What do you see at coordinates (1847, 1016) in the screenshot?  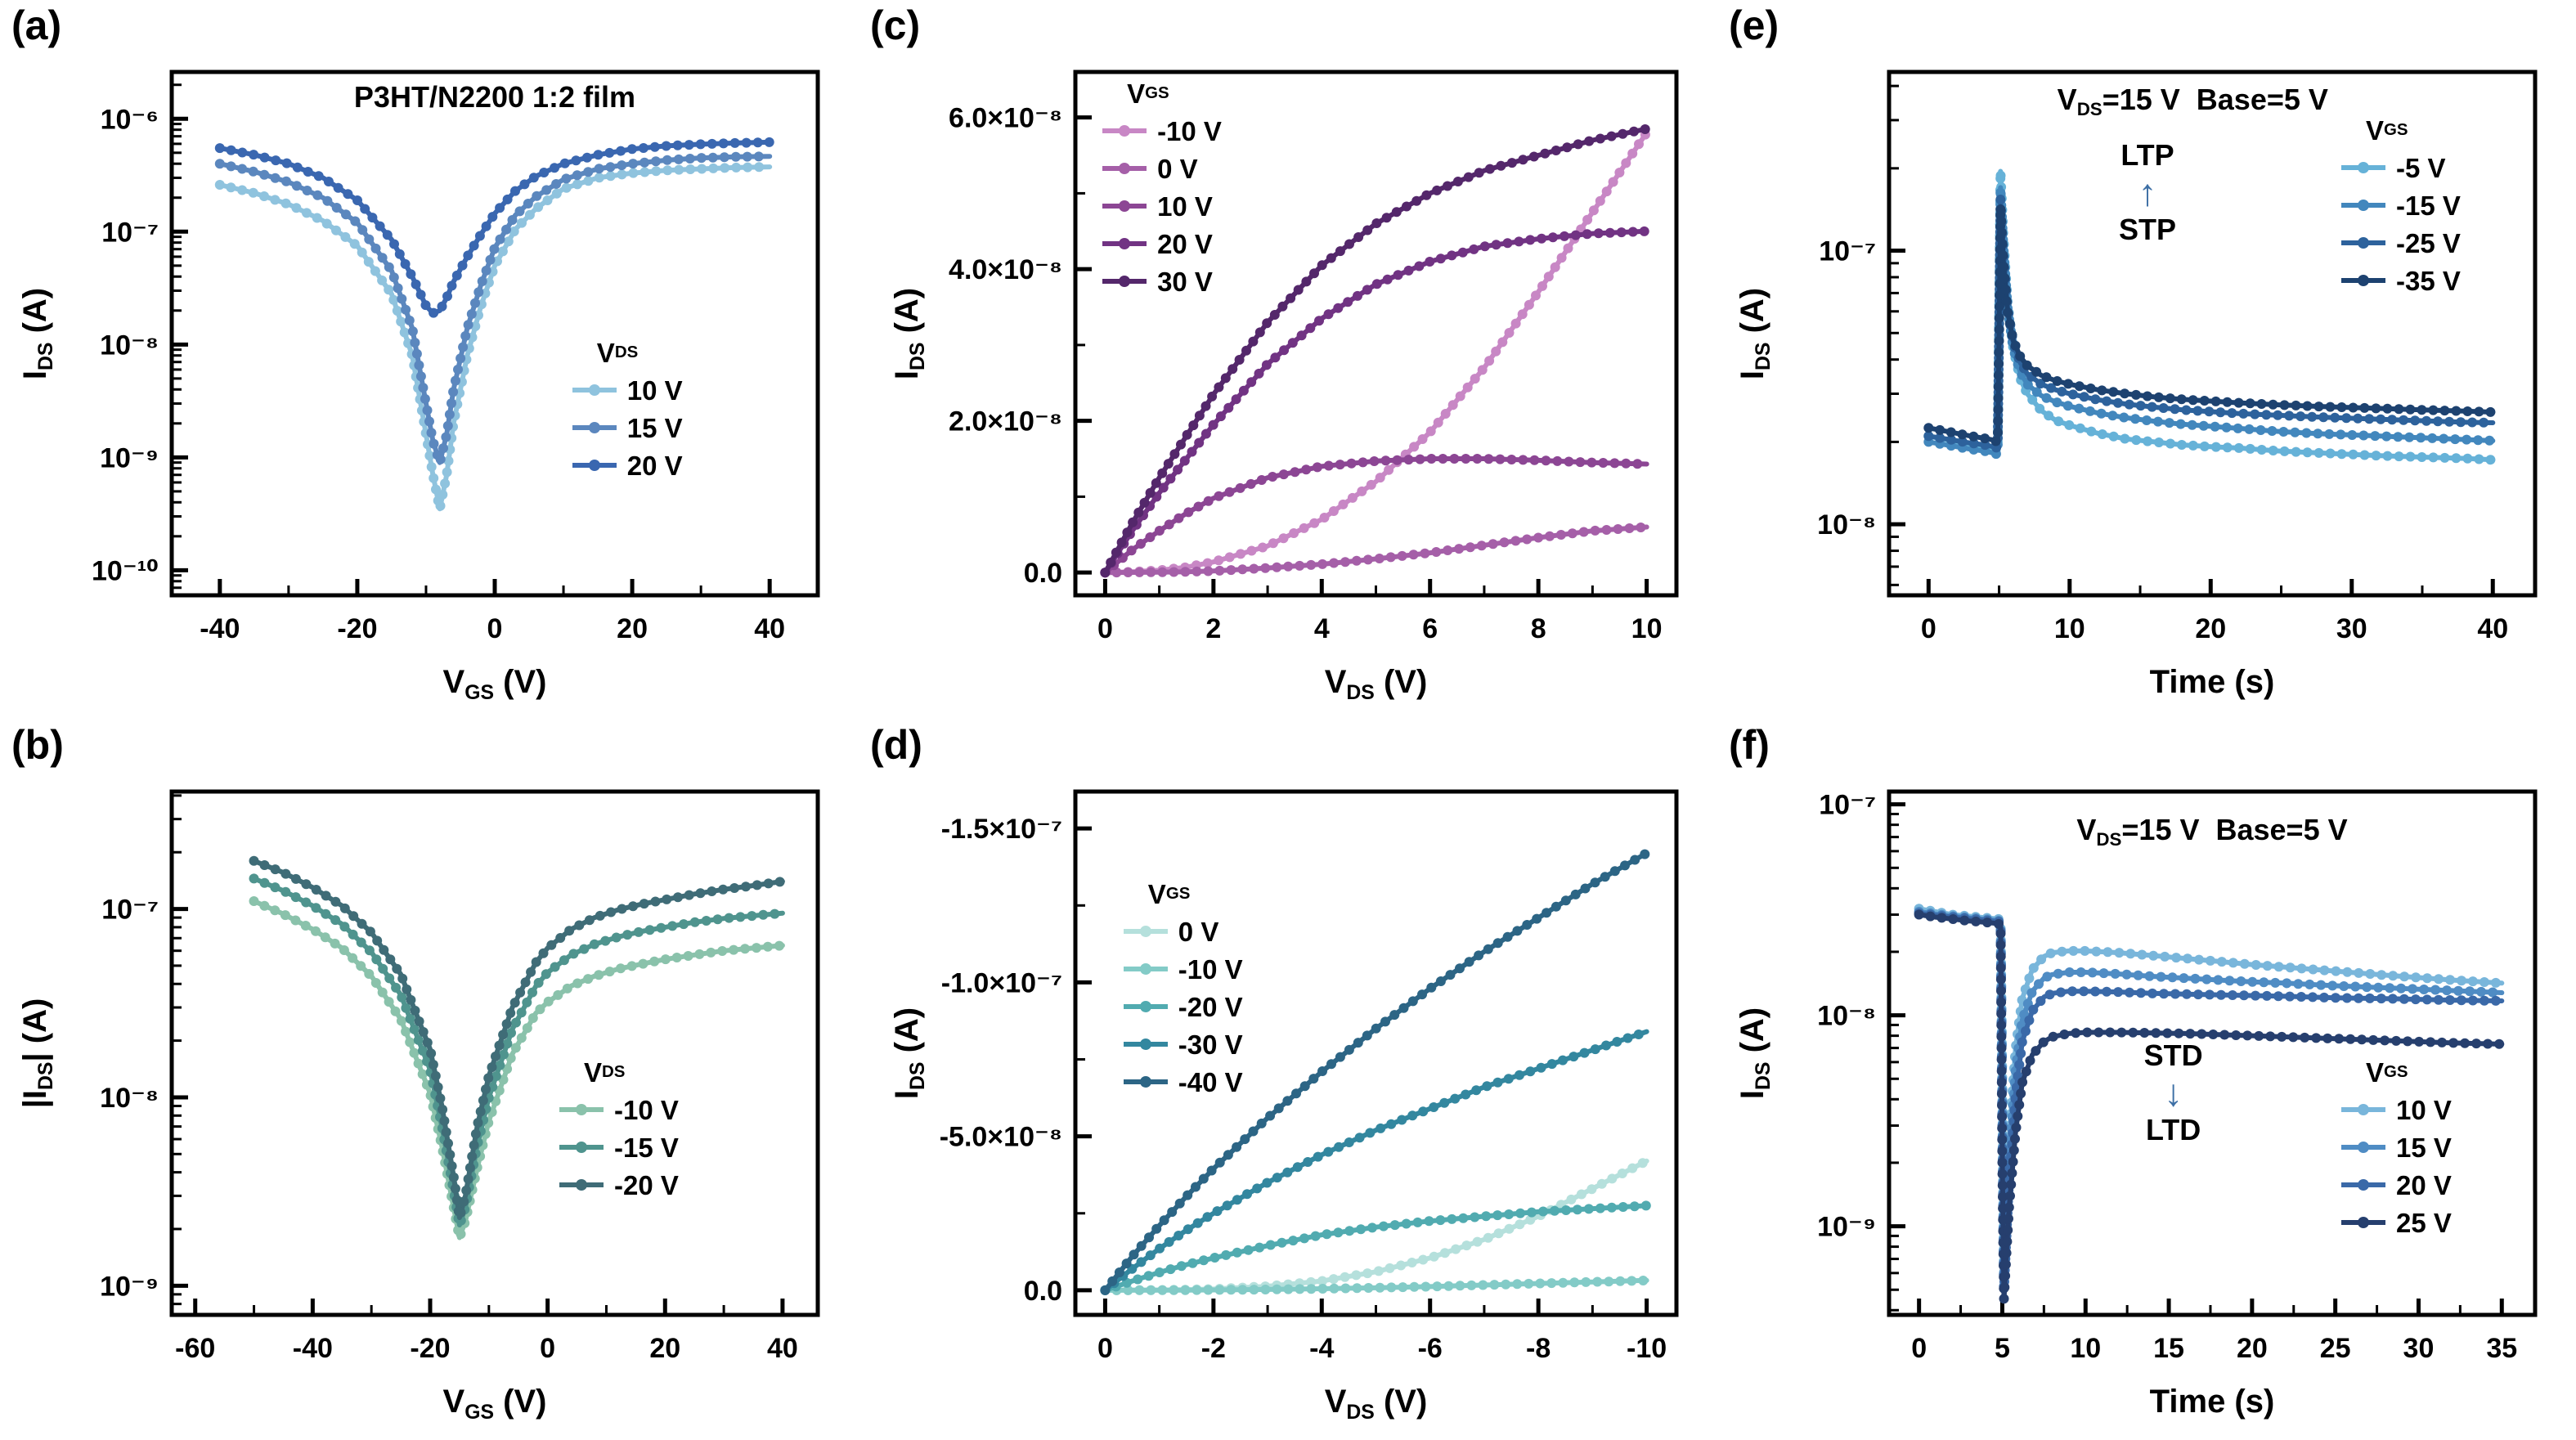 I see `y-tick-label: 10⁻⁸` at bounding box center [1847, 1016].